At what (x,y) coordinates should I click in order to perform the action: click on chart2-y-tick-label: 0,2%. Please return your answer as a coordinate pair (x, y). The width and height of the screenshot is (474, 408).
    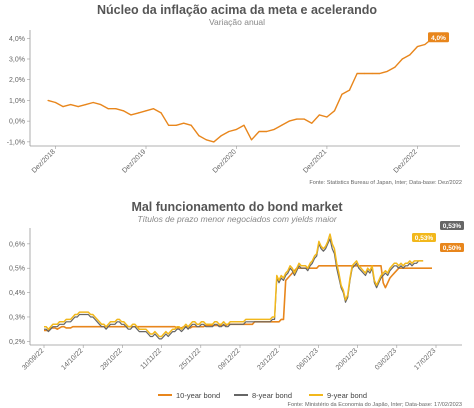
    Looking at the image, I should click on (17, 342).